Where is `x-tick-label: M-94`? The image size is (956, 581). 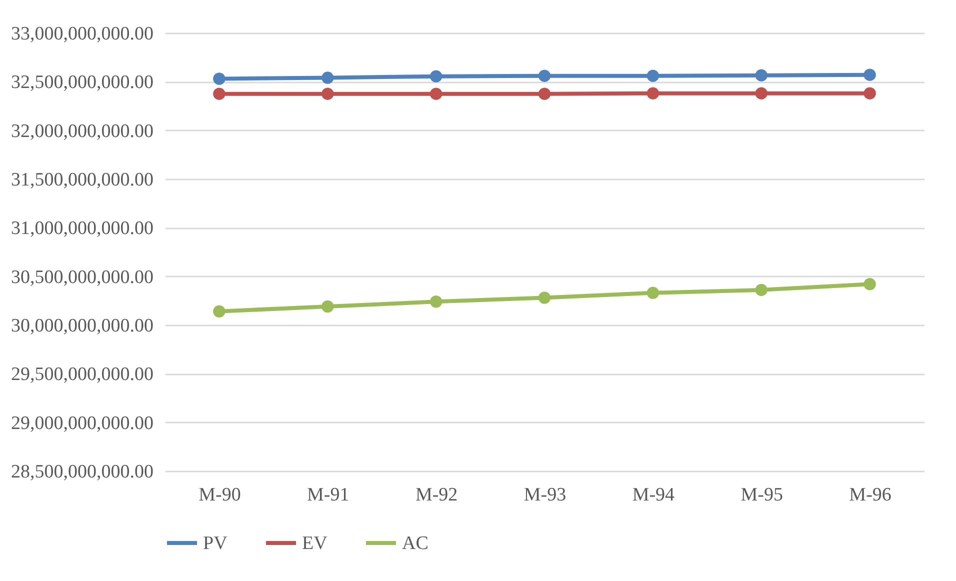 x-tick-label: M-94 is located at coordinates (654, 495).